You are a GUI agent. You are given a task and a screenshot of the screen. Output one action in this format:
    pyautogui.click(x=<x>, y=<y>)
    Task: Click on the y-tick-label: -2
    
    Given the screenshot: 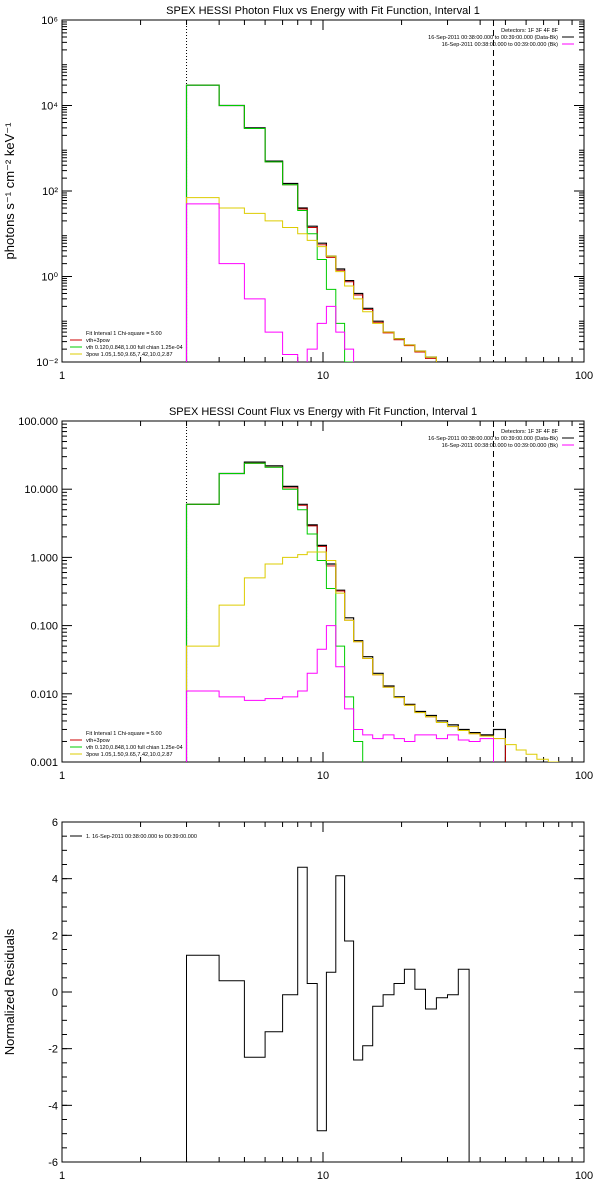 What is the action you would take?
    pyautogui.click(x=53, y=1050)
    